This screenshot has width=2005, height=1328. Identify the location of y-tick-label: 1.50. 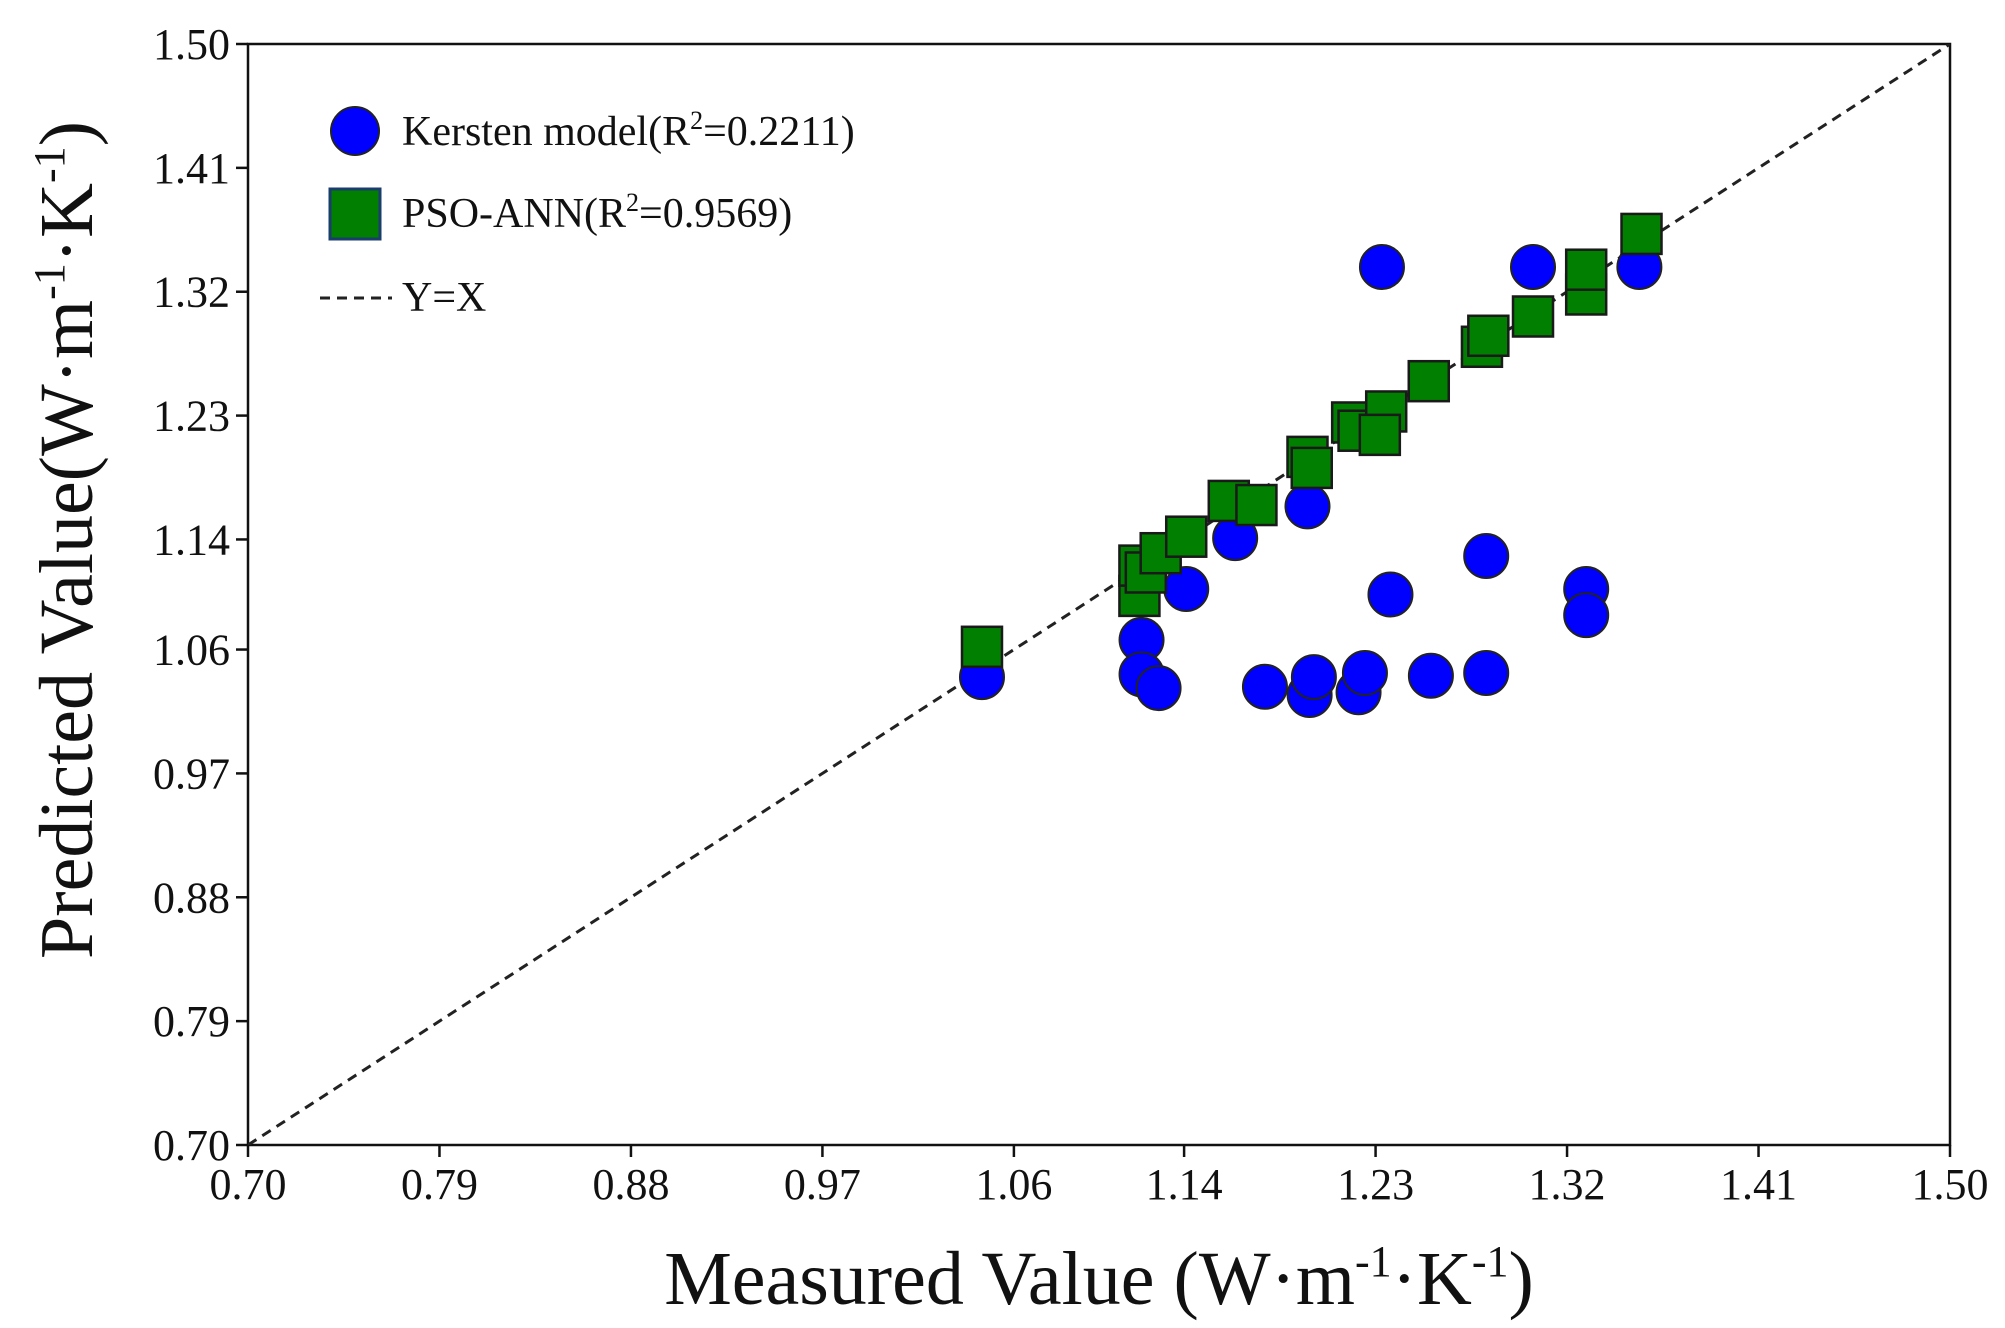
(191, 44).